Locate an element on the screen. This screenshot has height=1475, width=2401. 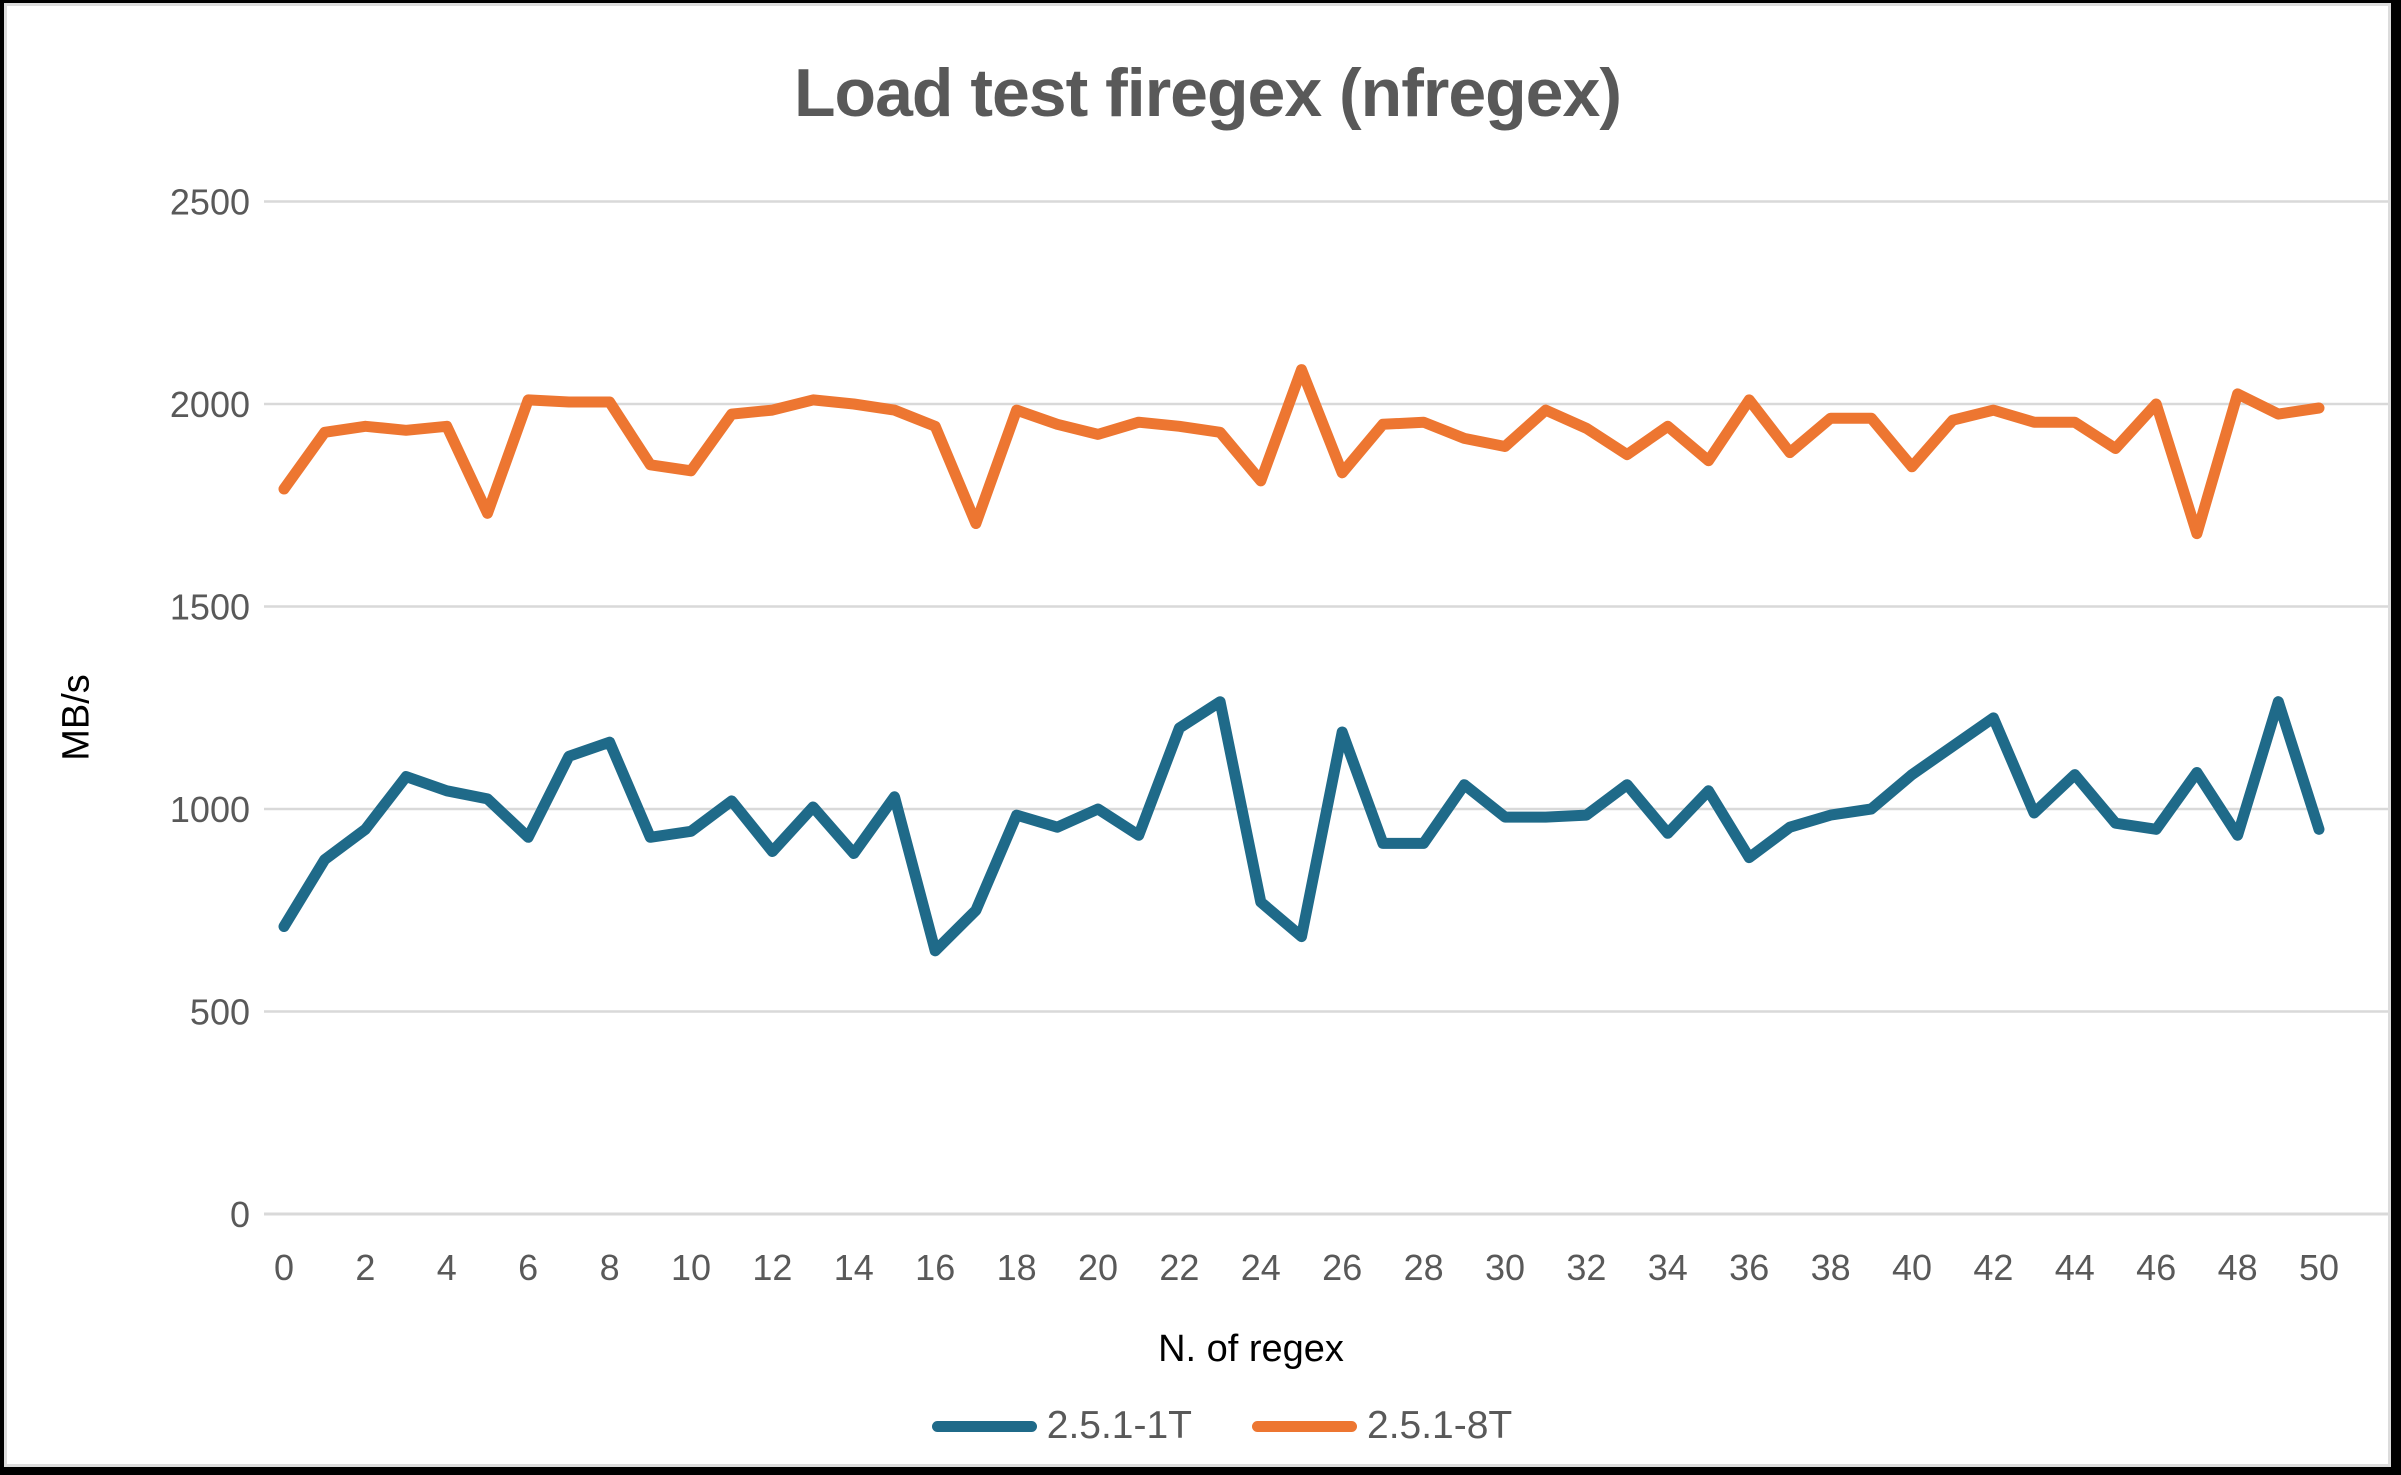
x-tick-20: 20 is located at coordinates (1098, 1267).